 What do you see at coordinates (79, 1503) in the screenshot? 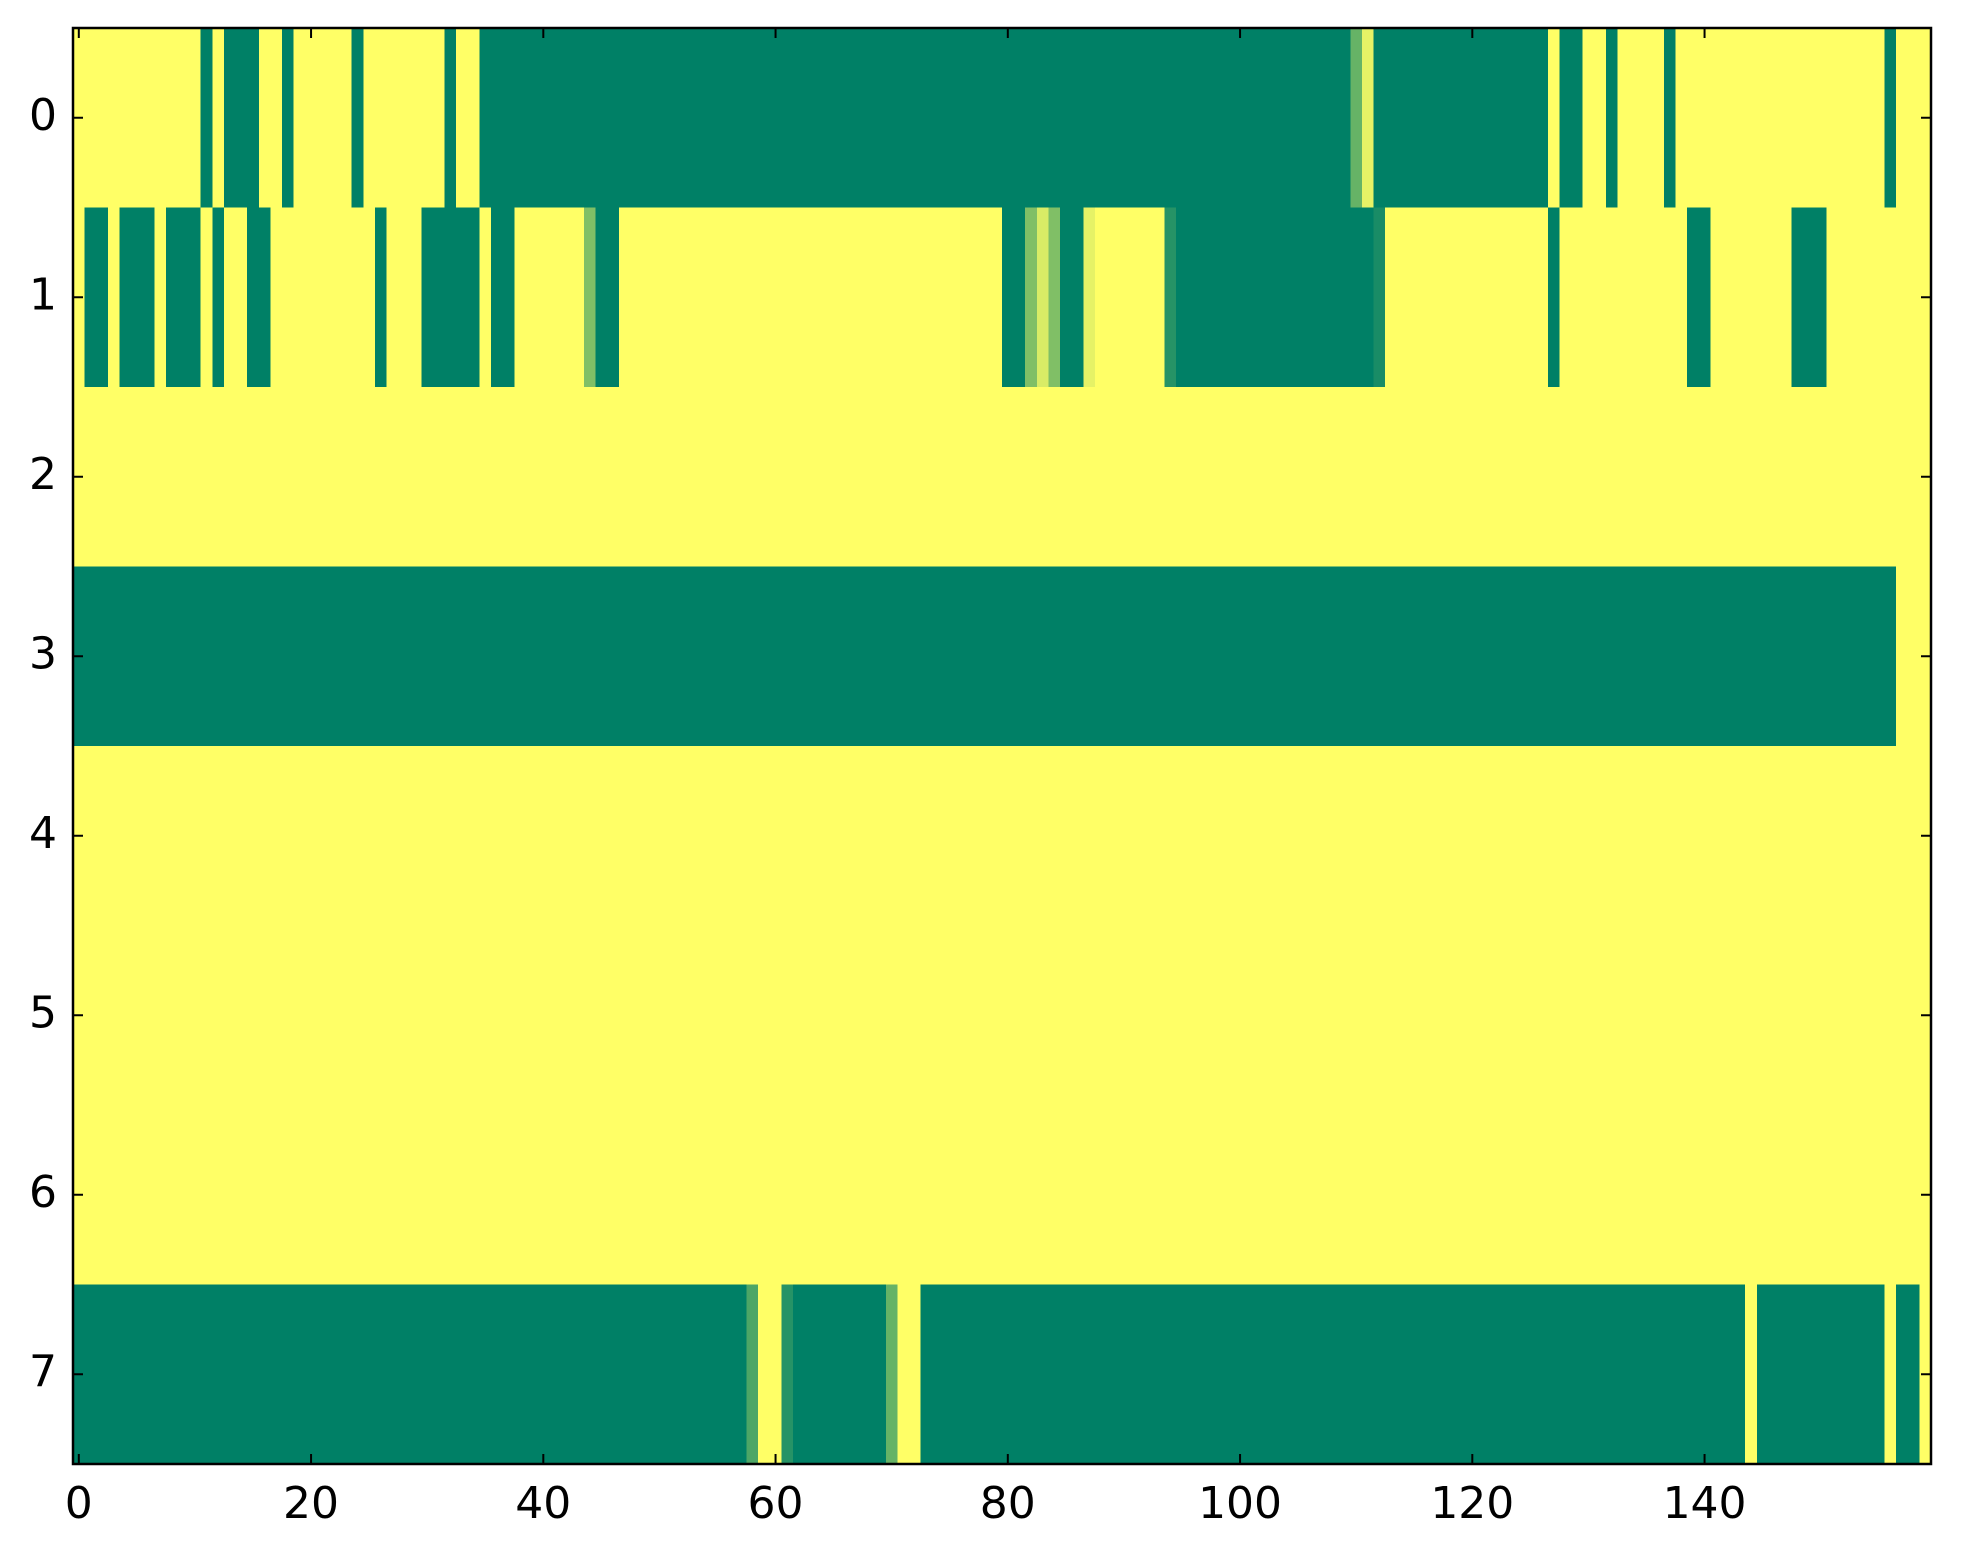
I see `x-tick-label: 0` at bounding box center [79, 1503].